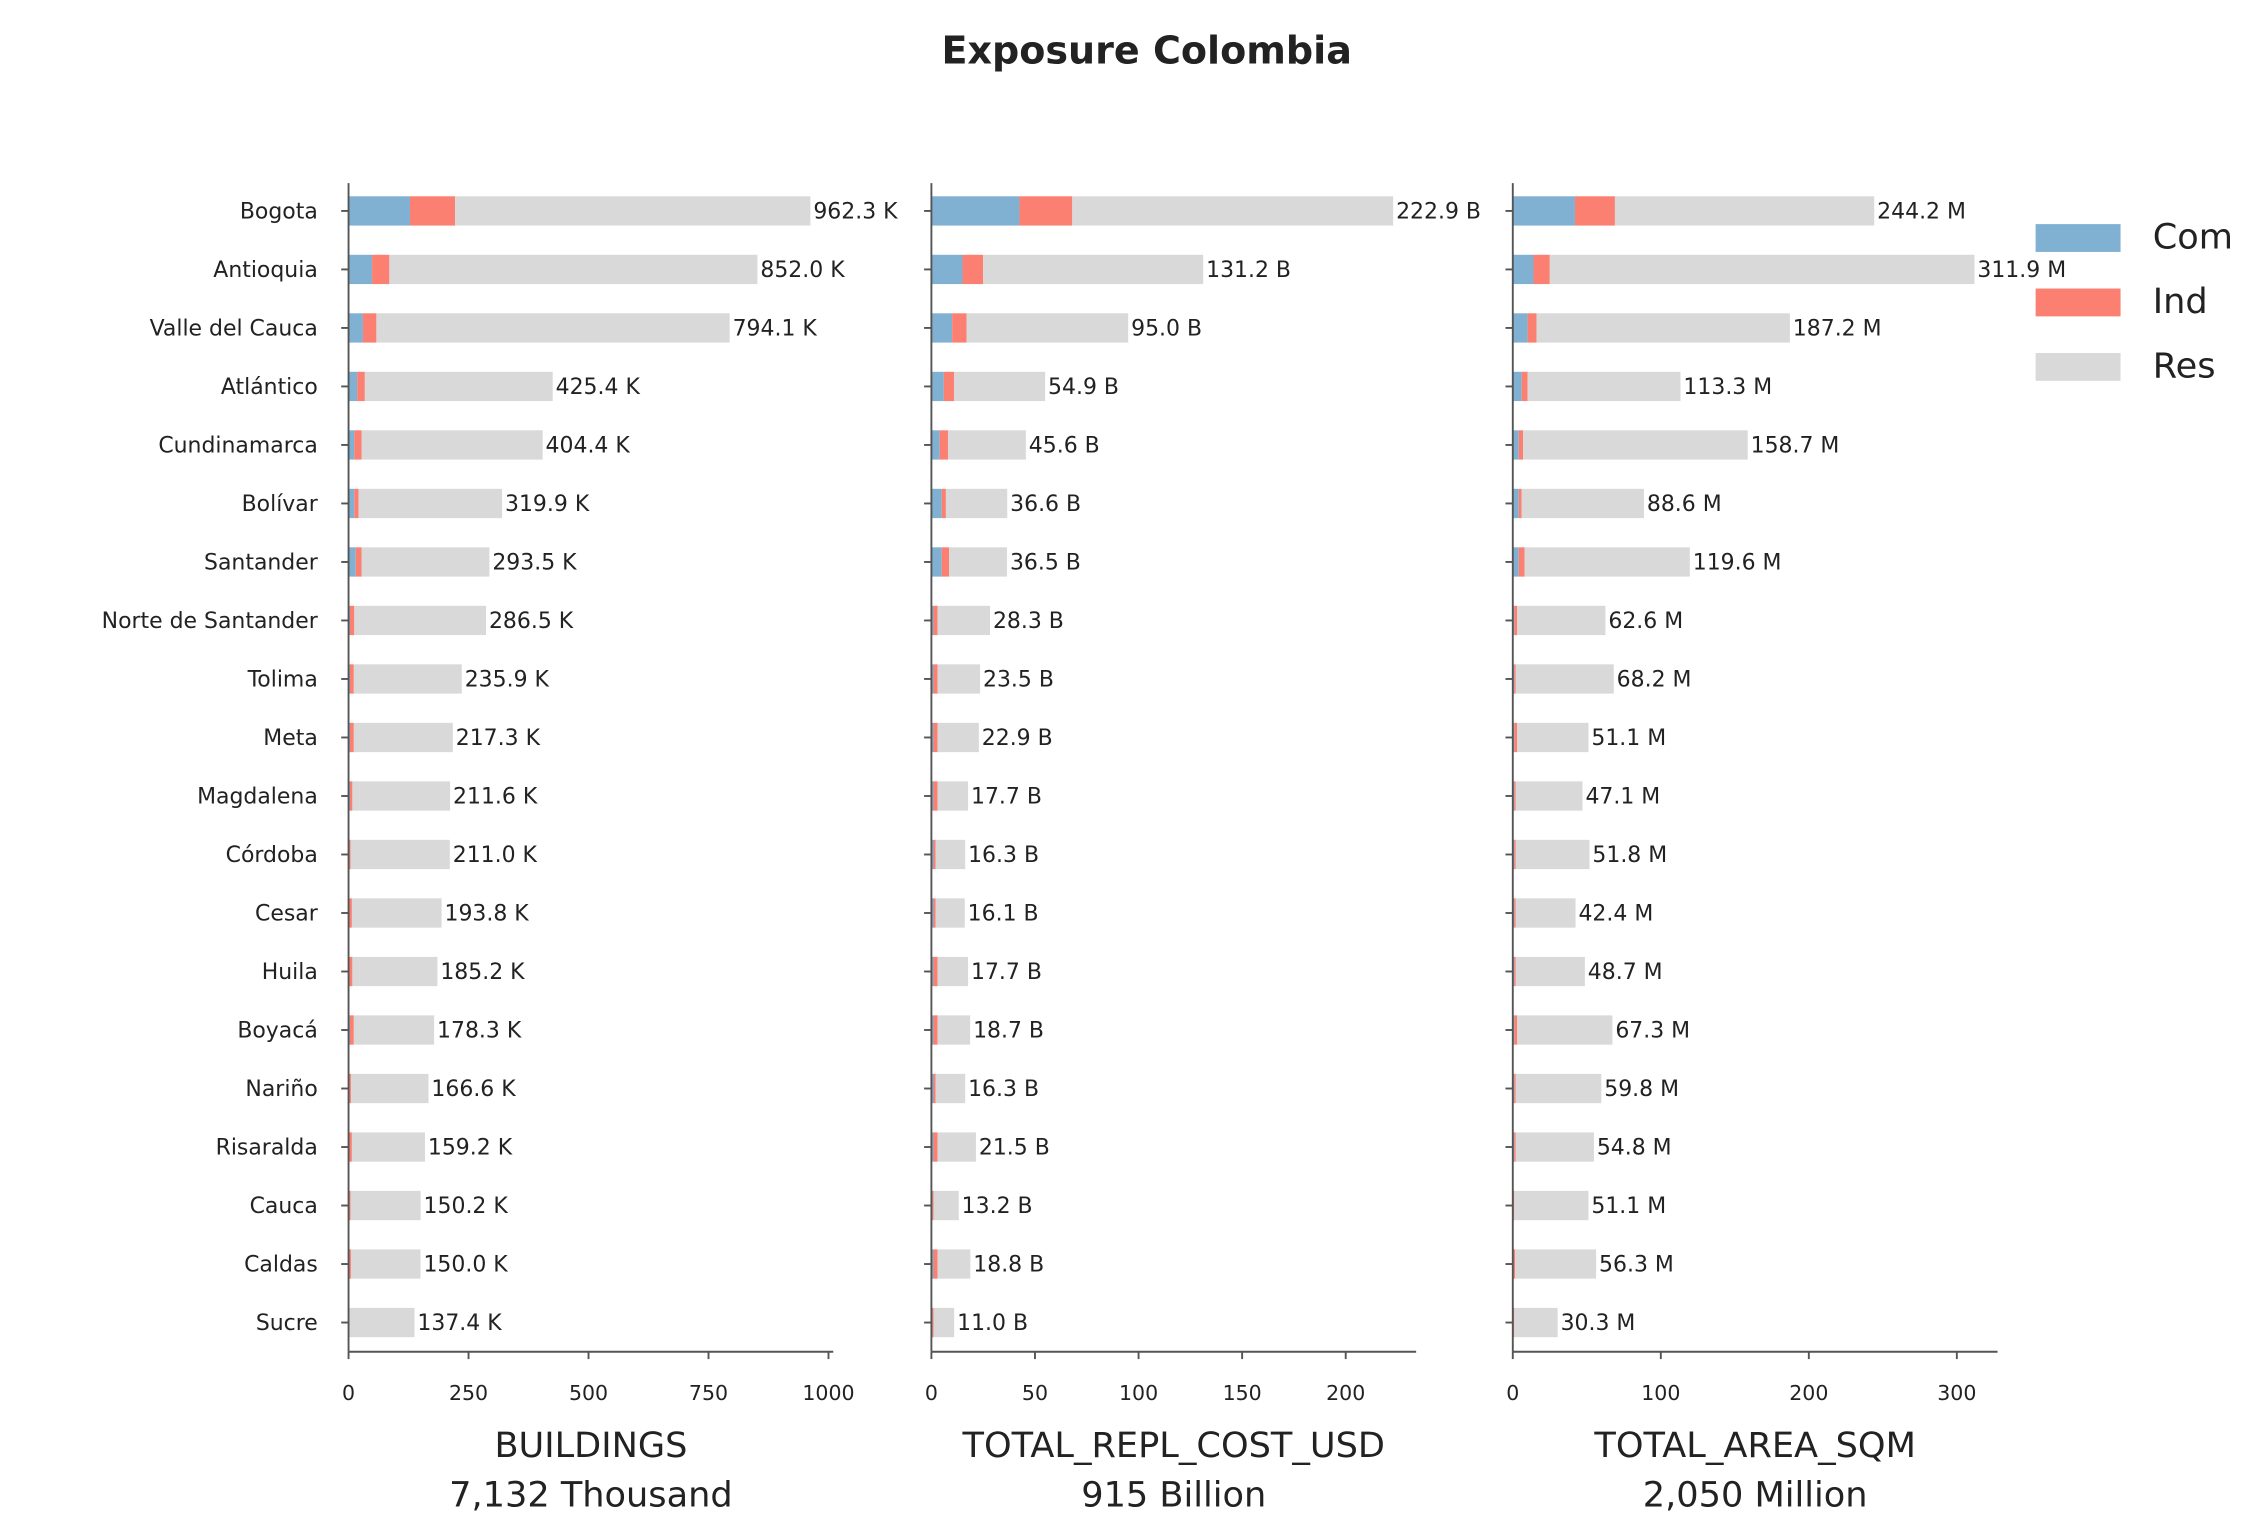 Image resolution: width=2267 pixels, height=1529 pixels. I want to click on legend-label: Ind, so click(2180, 301).